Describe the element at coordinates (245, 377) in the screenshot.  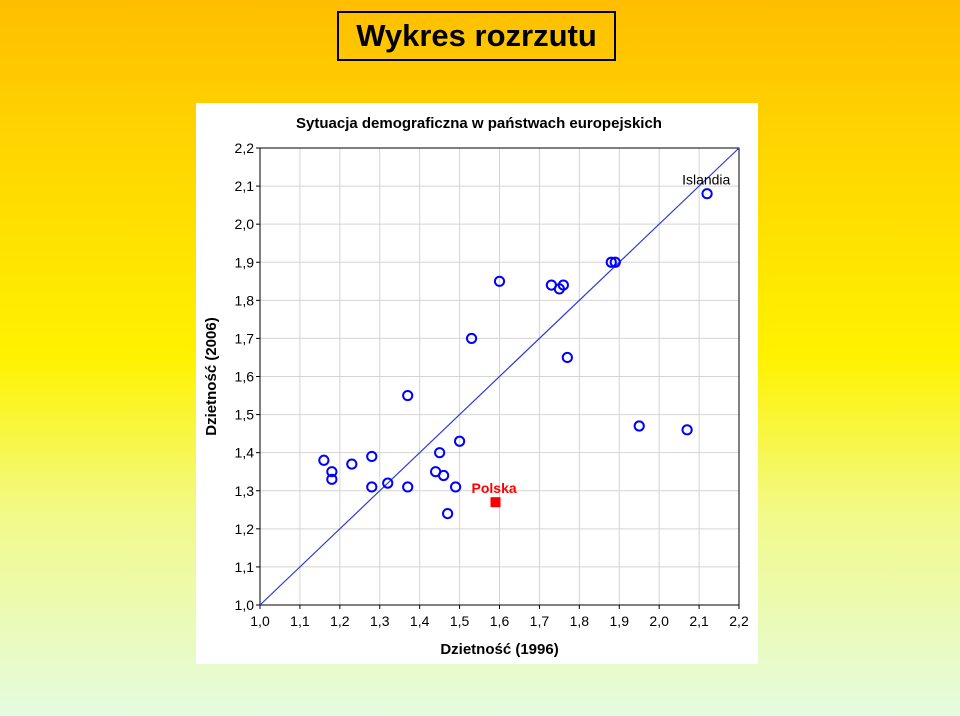
I see `y-tick-label: 1,6` at that location.